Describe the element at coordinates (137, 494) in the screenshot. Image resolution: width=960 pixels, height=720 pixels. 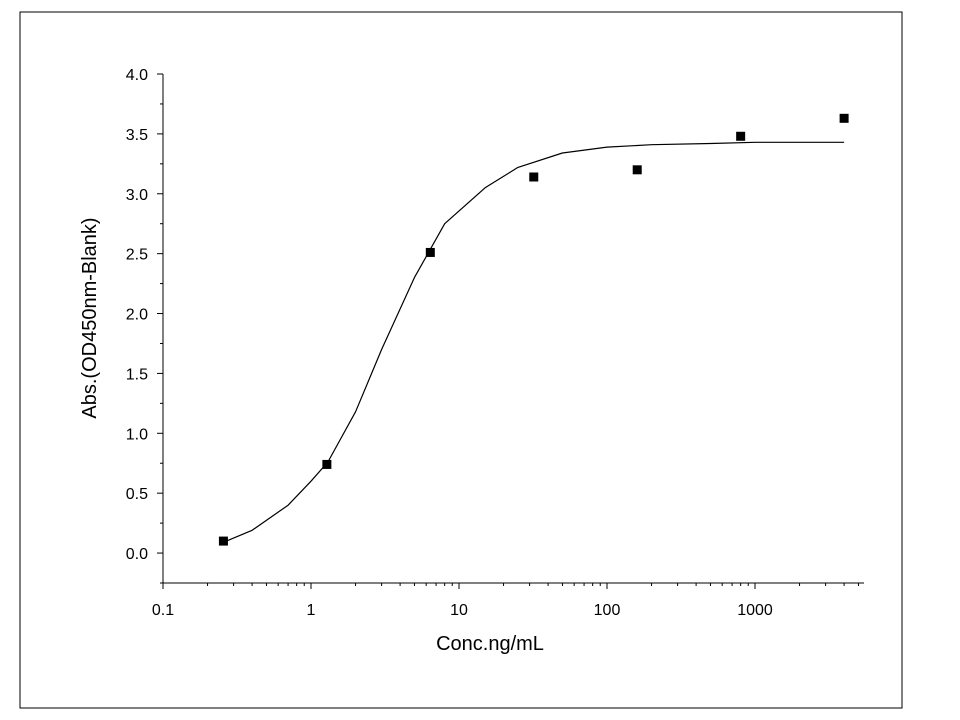
I see `y-tick-label: 0.5` at that location.